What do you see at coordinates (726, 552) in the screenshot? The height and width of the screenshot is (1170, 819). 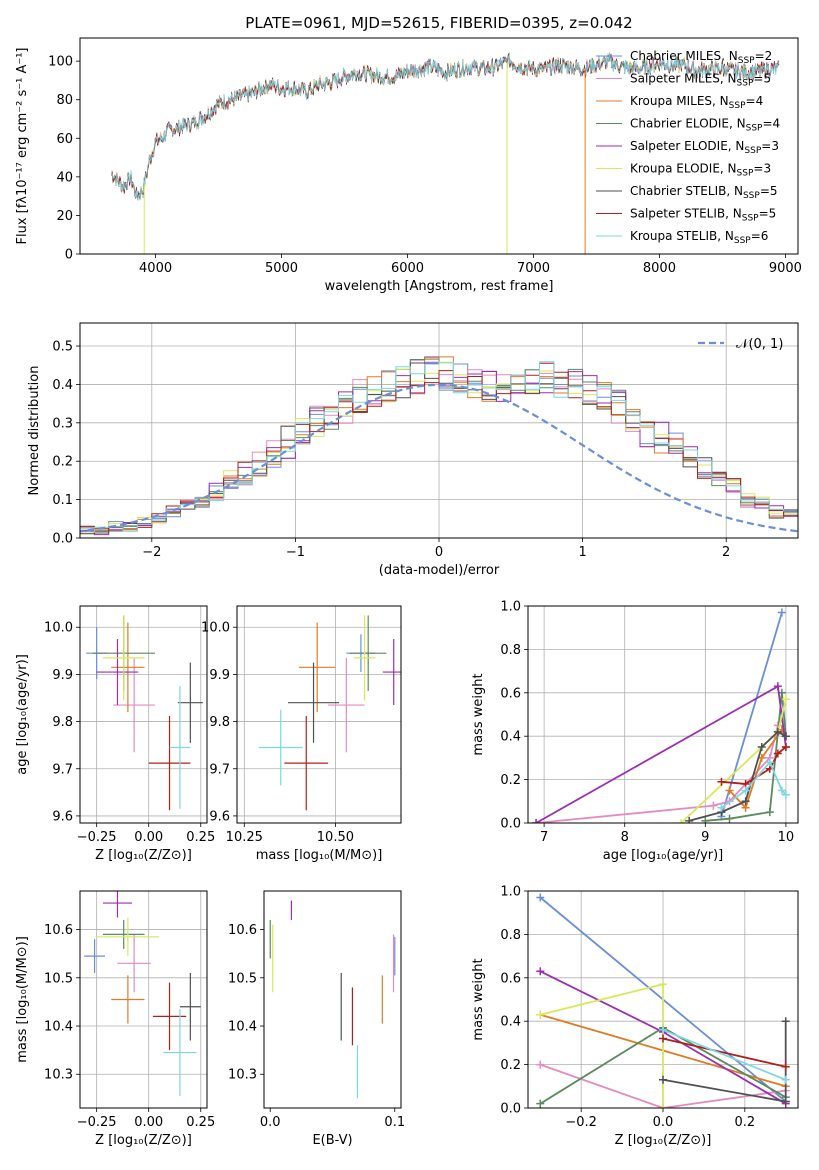 I see `x-tick-label: 2` at bounding box center [726, 552].